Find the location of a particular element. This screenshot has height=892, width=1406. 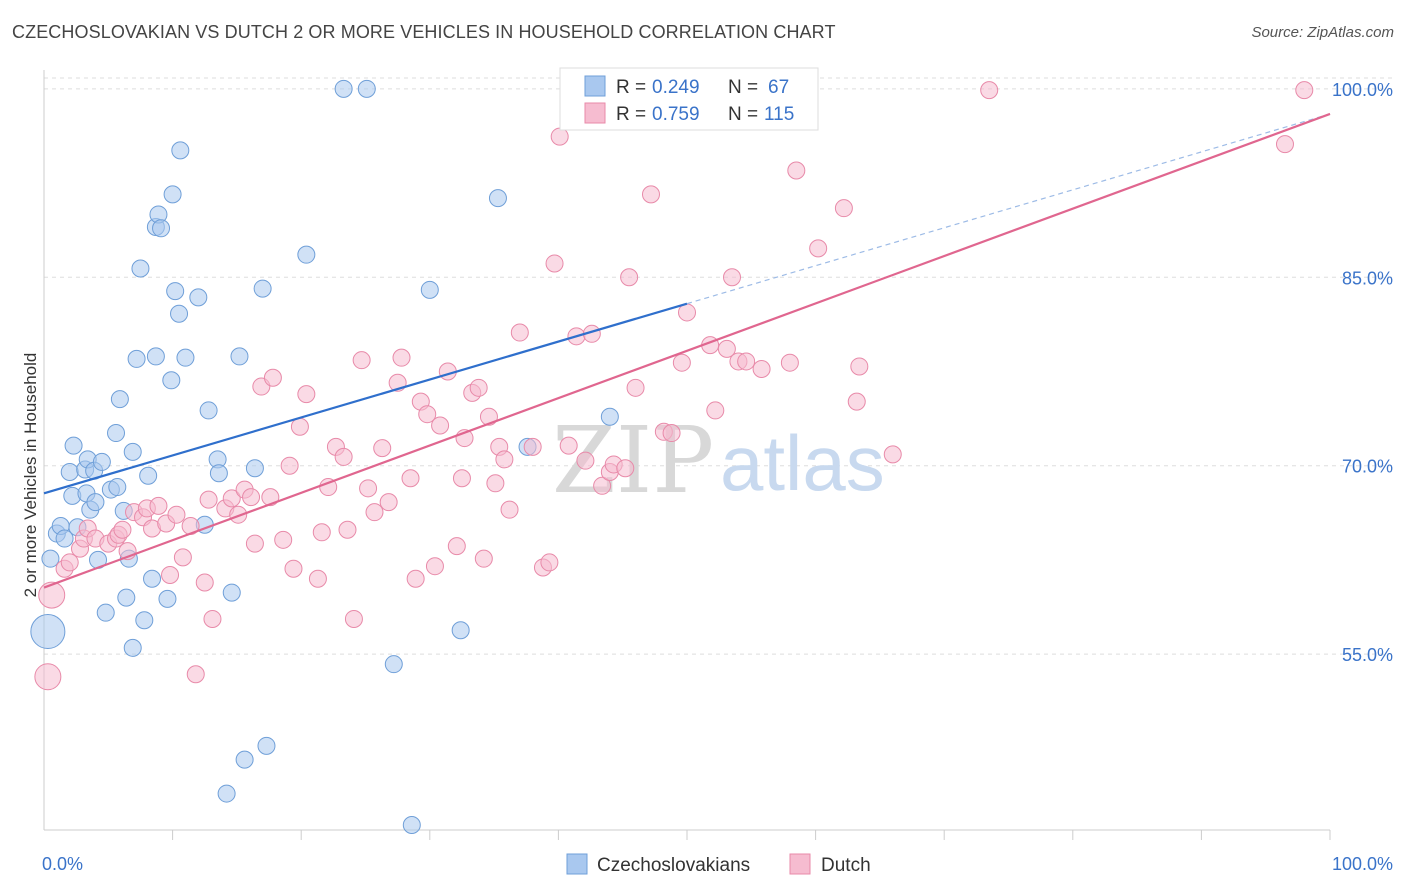

series-legend-swatch-czechoslovakians is located at coordinates (577, 864).